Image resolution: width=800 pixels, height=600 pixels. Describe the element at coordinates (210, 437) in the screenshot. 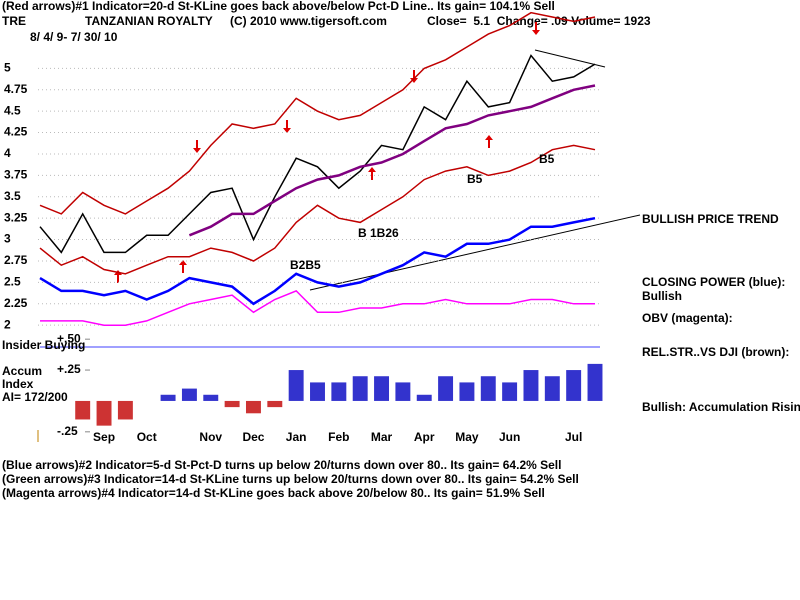

I see `x-tick-label: Nov` at that location.